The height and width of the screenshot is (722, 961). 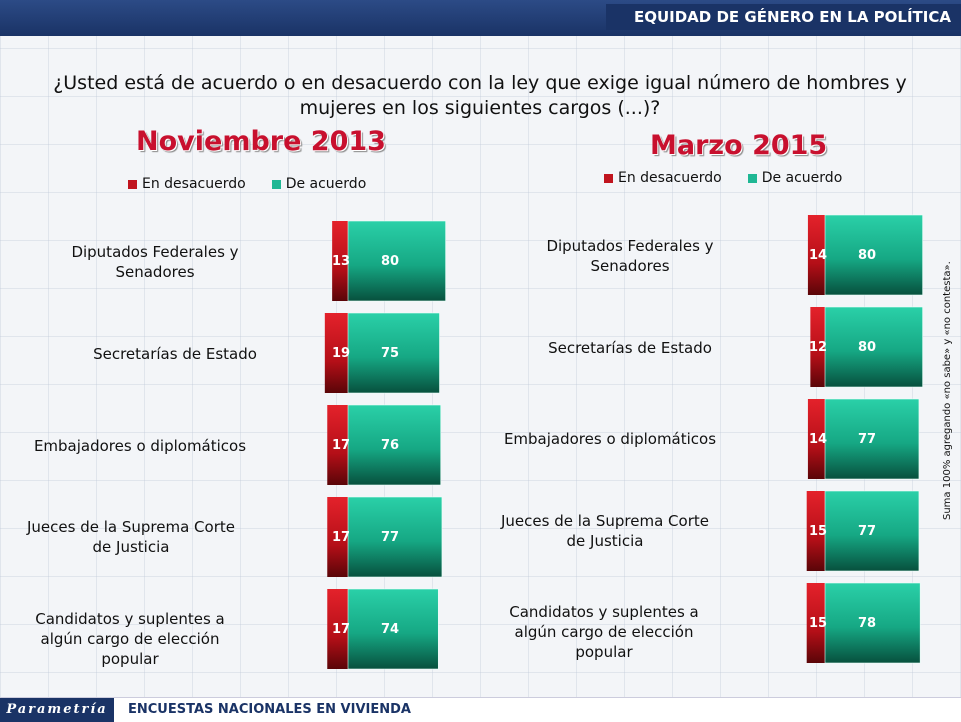 I want to click on data-label-desacuerdo: 13, so click(x=341, y=261).